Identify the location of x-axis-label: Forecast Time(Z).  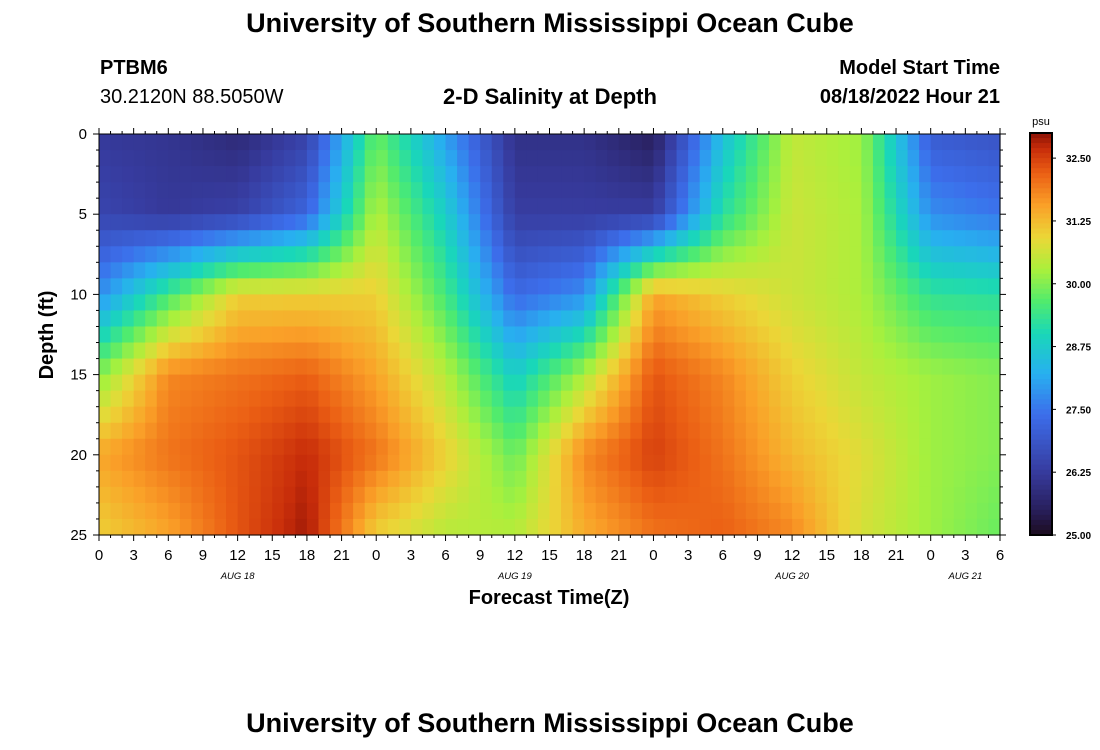
(549, 598).